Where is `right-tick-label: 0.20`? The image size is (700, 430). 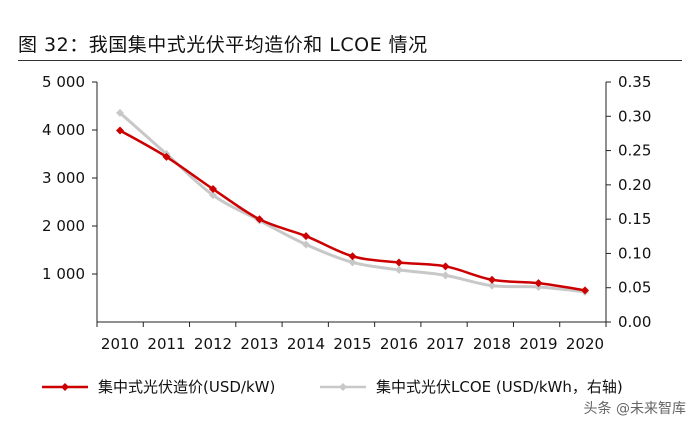 right-tick-label: 0.20 is located at coordinates (634, 185).